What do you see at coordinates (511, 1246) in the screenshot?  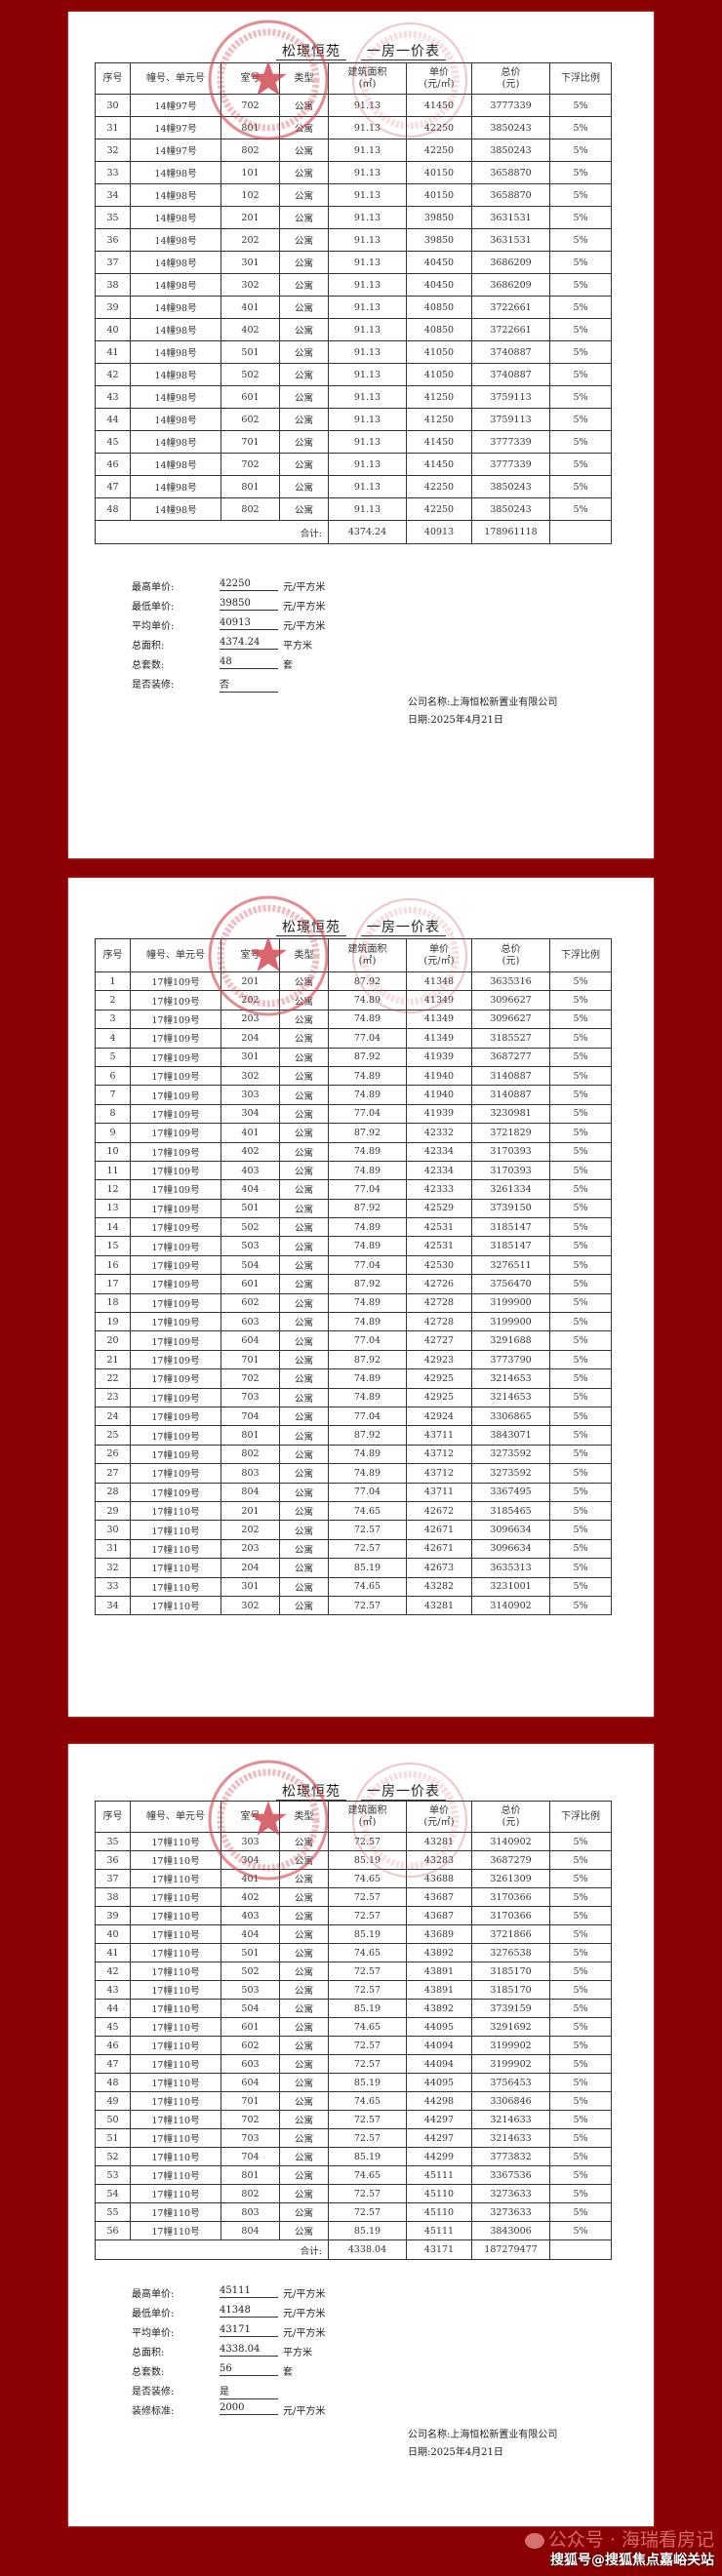 I see `table-cell: 3185147` at bounding box center [511, 1246].